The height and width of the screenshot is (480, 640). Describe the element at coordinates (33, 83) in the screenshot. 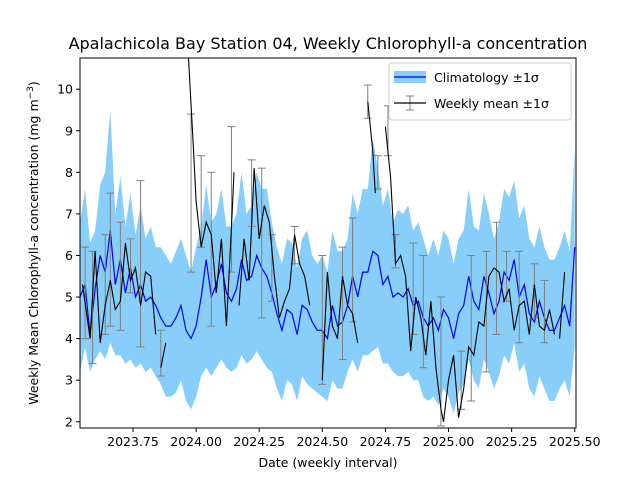

I see `y-axis-label-close: )` at that location.